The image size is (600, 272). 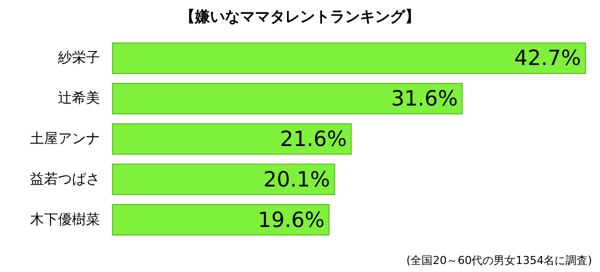 What do you see at coordinates (300, 17) in the screenshot?
I see `chart-title: 【嫌いなママタレントランキング】` at bounding box center [300, 17].